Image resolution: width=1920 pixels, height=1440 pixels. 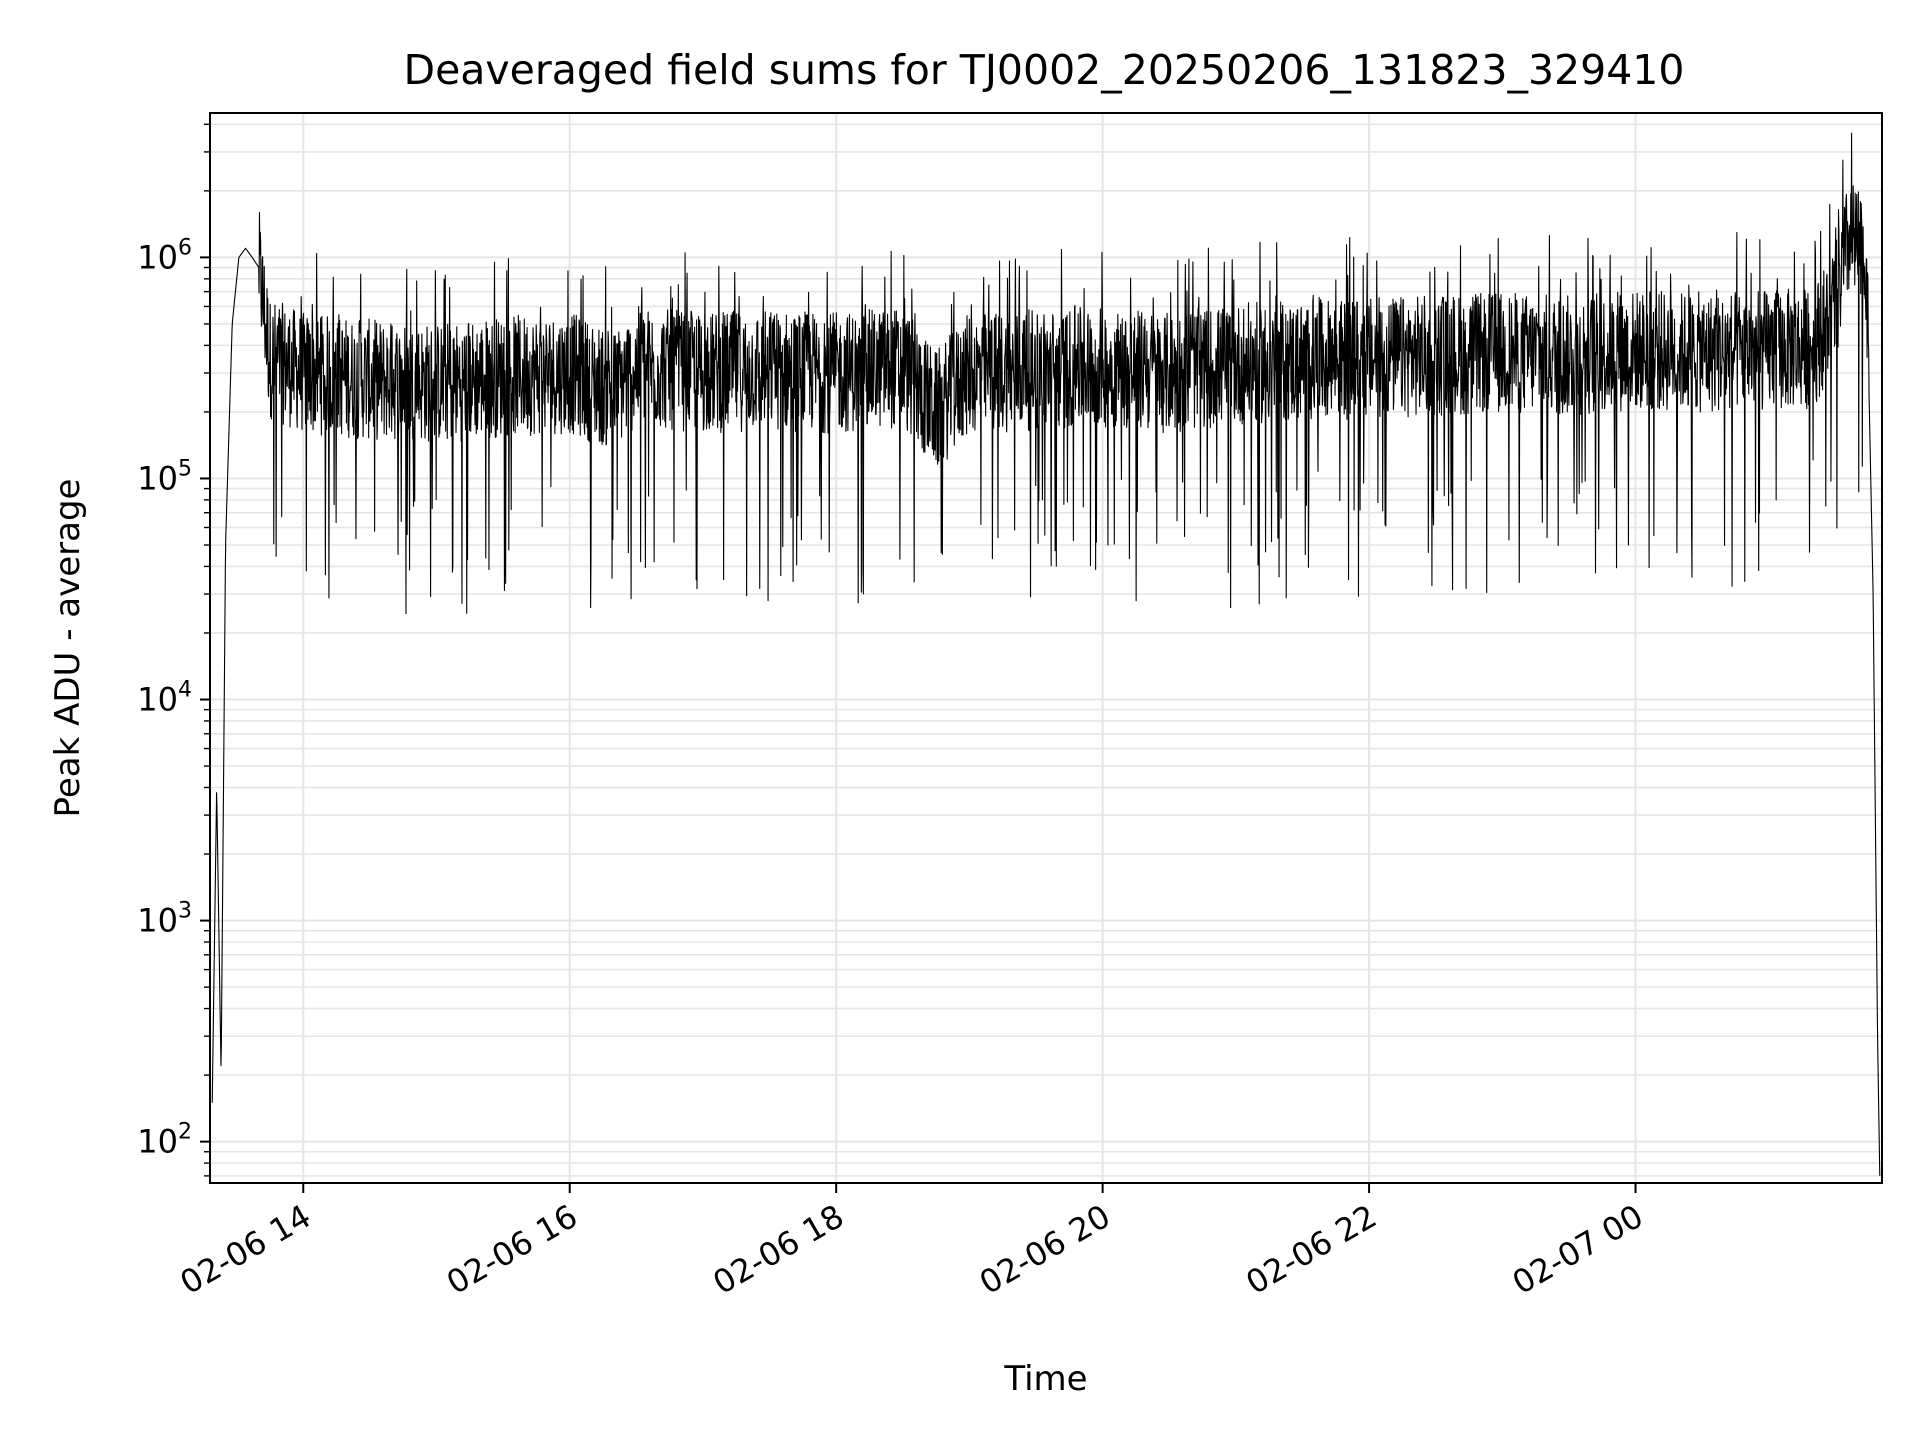 I want to click on y-tick-label: 106, so click(x=164, y=255).